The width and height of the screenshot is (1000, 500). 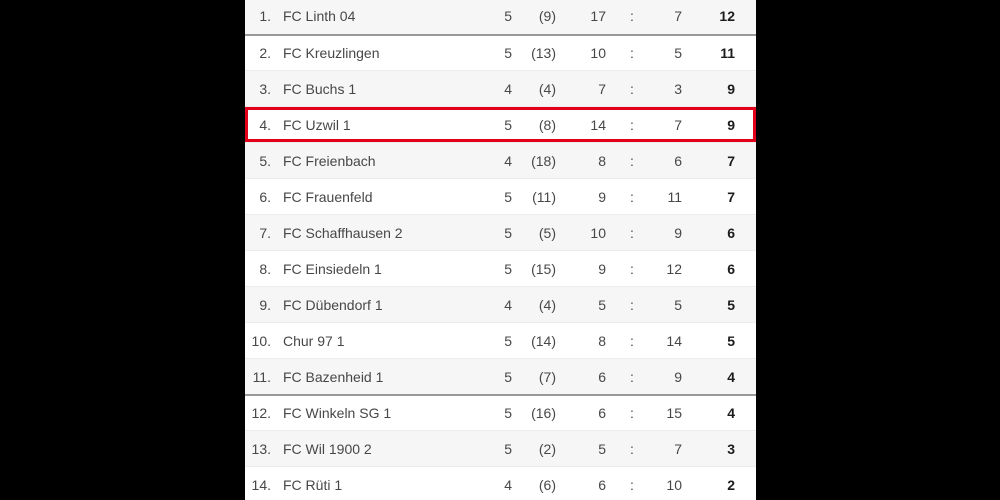 I want to click on paren-stat: (11), so click(x=544, y=196).